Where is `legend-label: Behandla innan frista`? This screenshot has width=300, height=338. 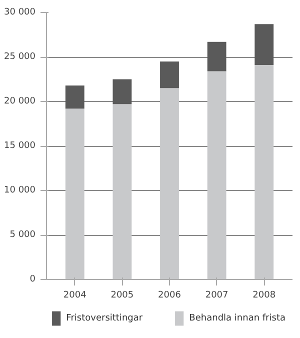 legend-label: Behandla innan frista is located at coordinates (237, 319).